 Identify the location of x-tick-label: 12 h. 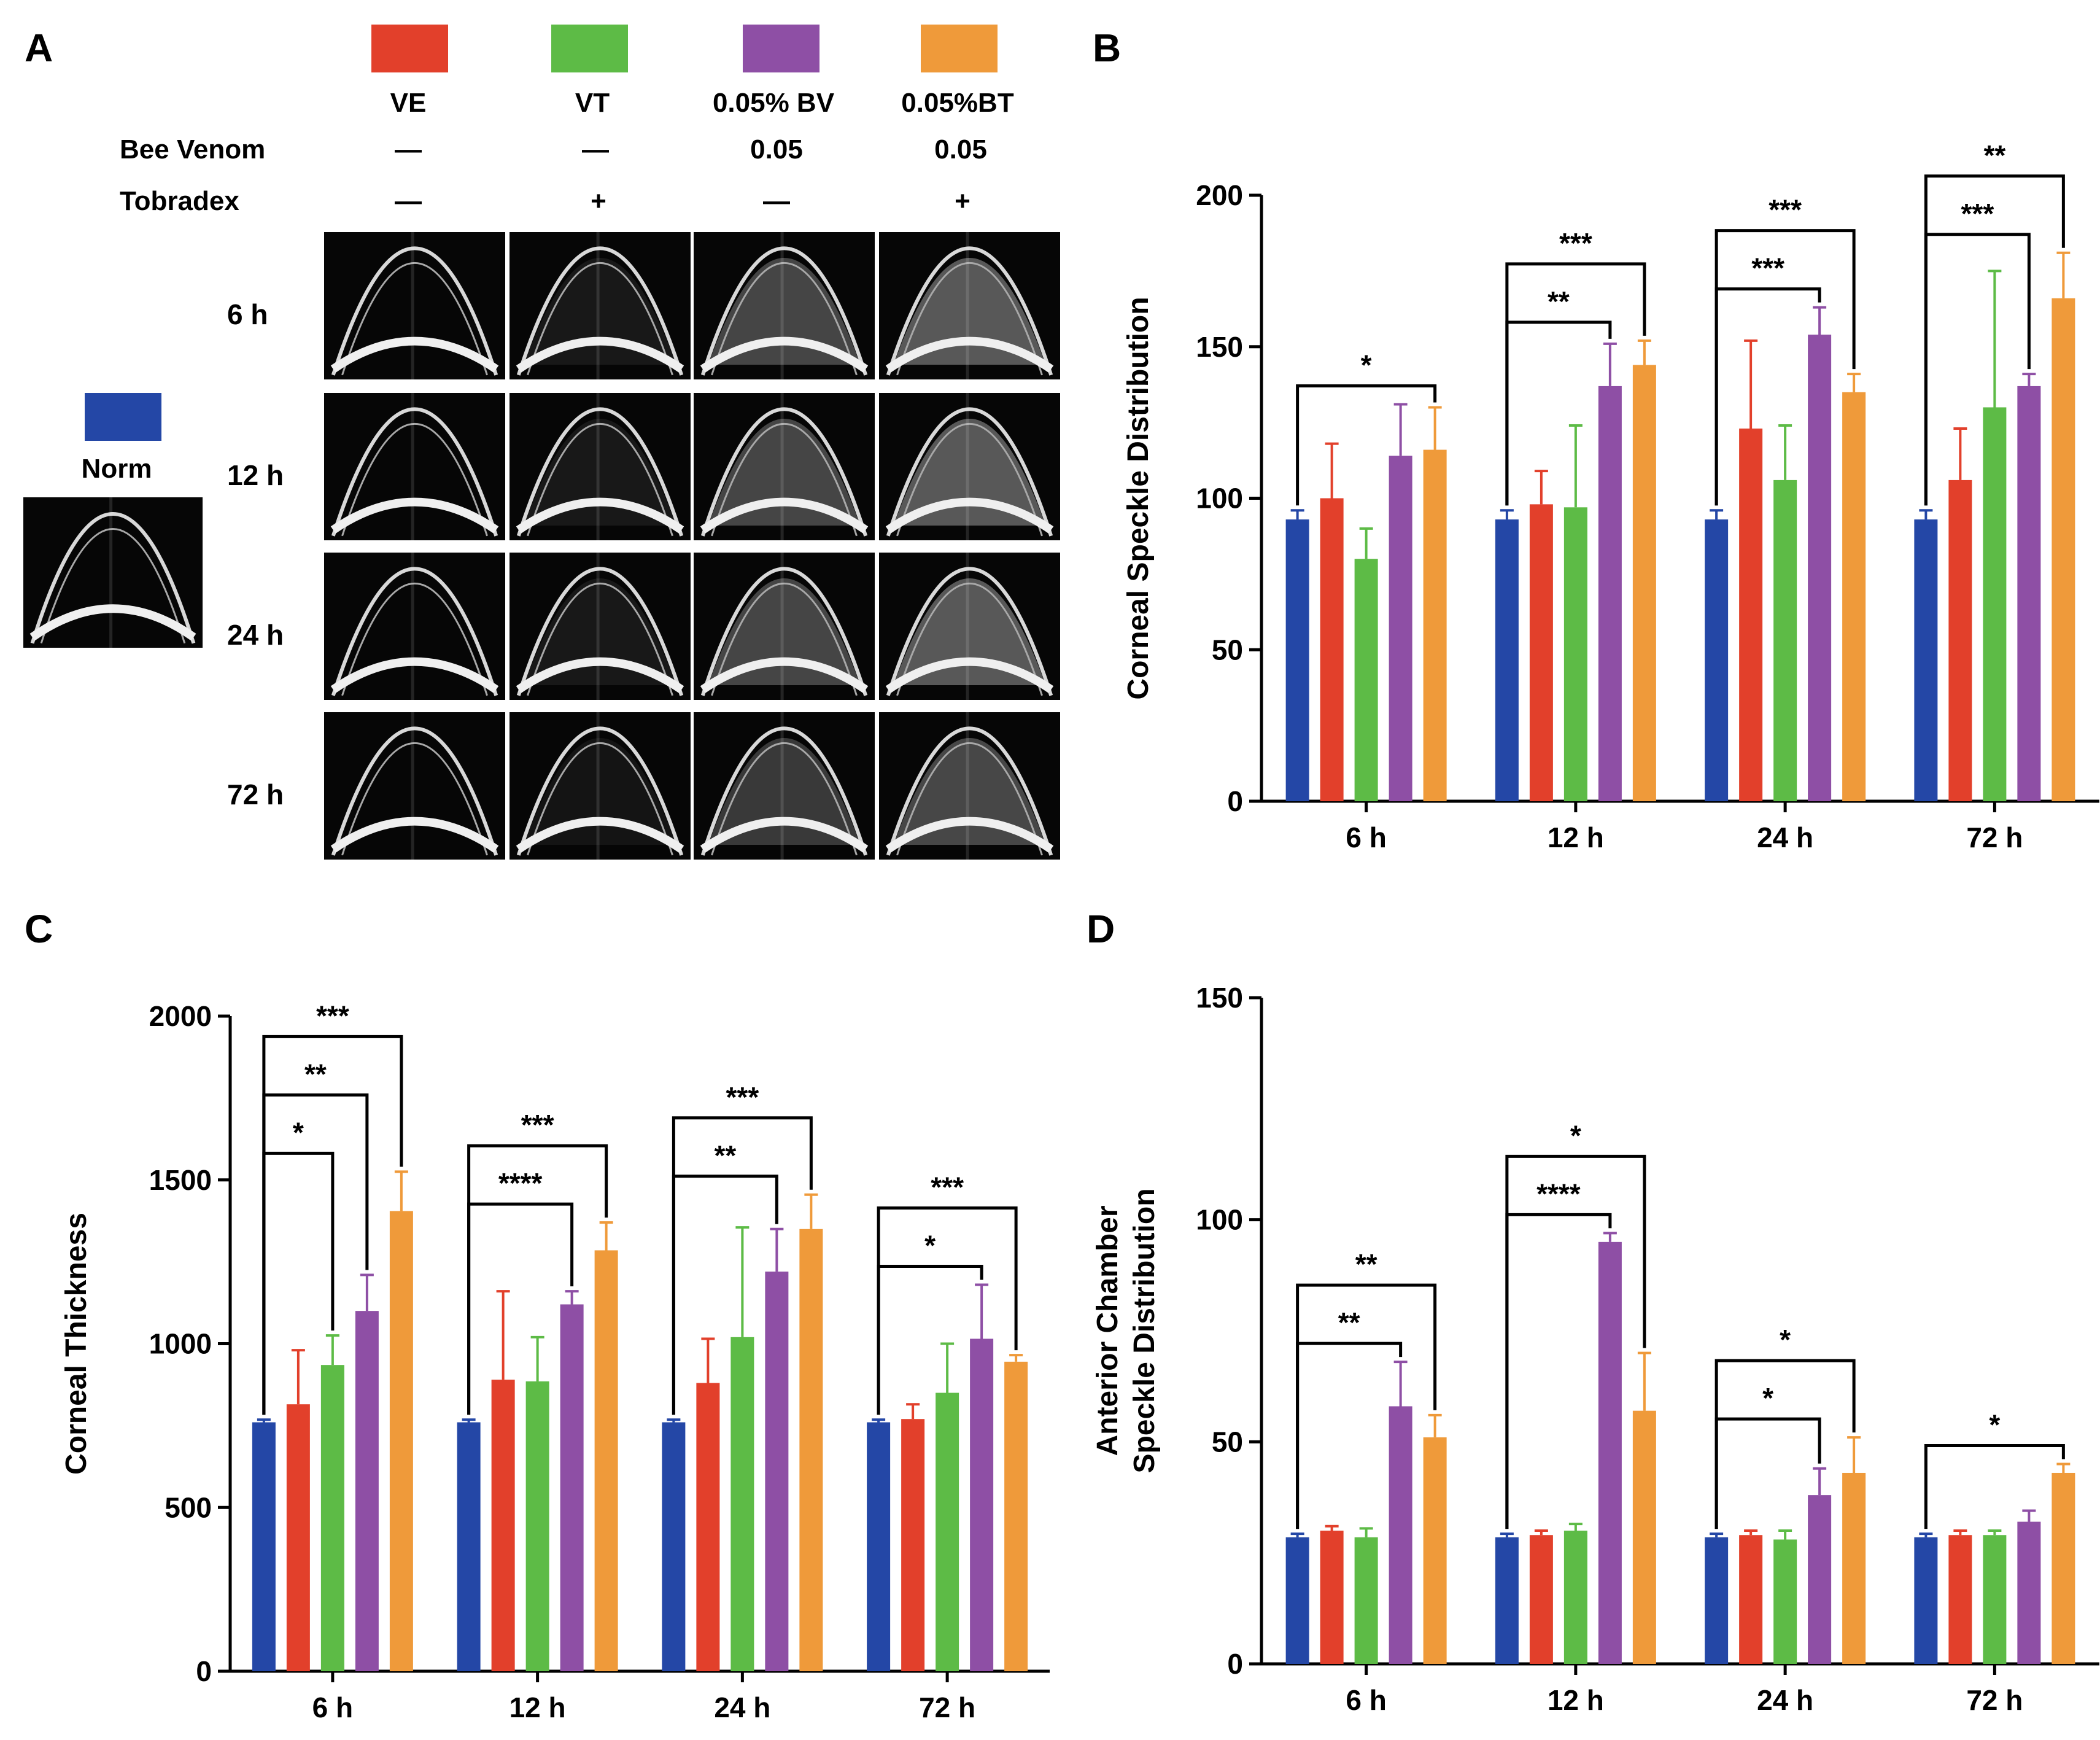
(1576, 837).